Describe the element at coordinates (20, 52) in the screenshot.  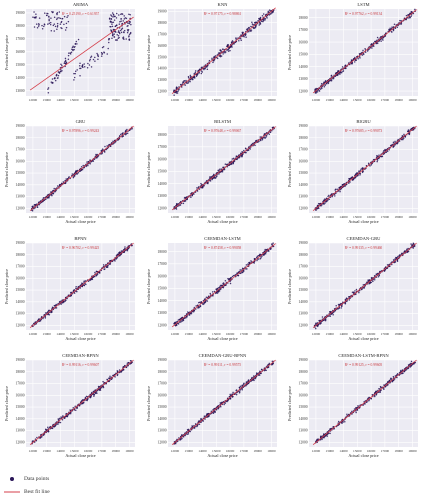
I see `y-tick-label: 16000` at that location.